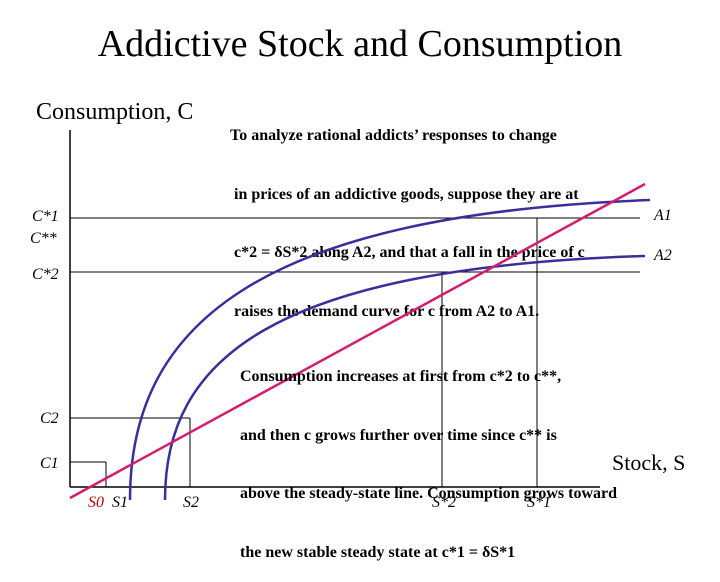 The height and width of the screenshot is (582, 720). What do you see at coordinates (115, 112) in the screenshot?
I see `y-axis-label: Consumption, C` at bounding box center [115, 112].